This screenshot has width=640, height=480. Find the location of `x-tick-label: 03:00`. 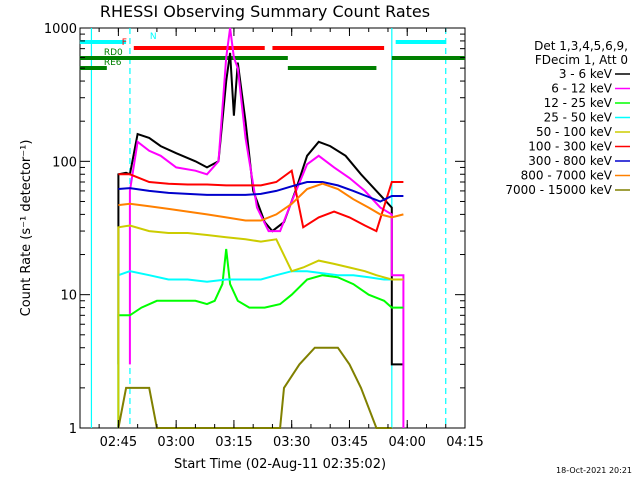

x-tick-label: 03:00 is located at coordinates (175, 442).